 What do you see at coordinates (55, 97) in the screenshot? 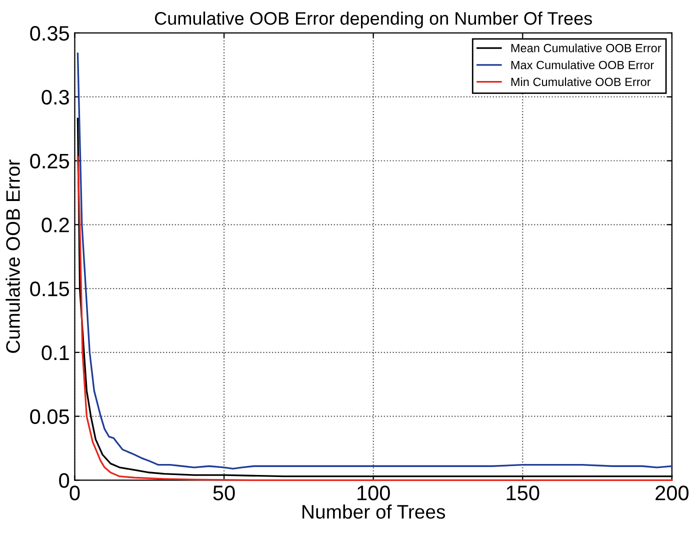
I see `y-tick-label: 0.3` at bounding box center [55, 97].